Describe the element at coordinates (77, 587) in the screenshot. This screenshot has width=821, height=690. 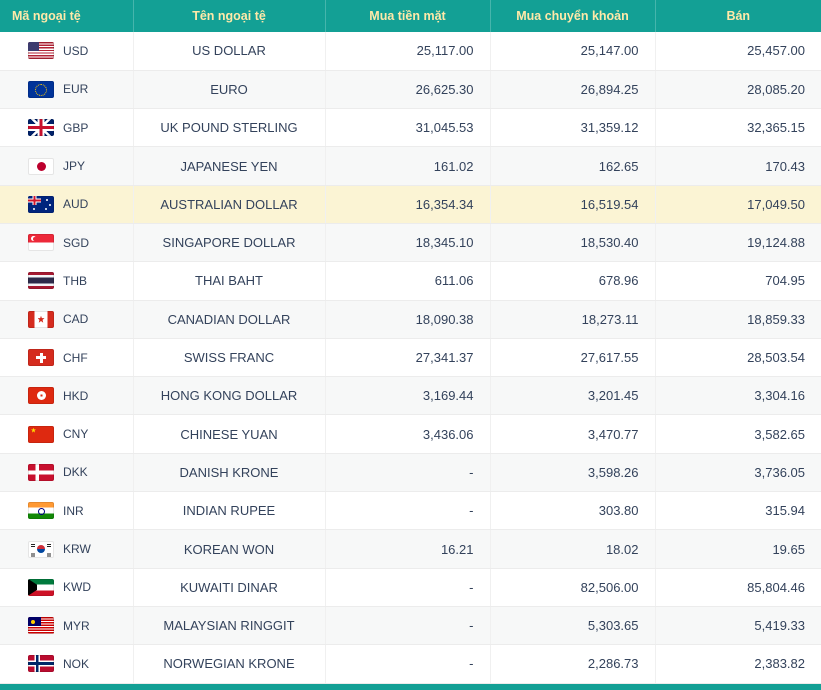
I see `currency-code: KWD` at that location.